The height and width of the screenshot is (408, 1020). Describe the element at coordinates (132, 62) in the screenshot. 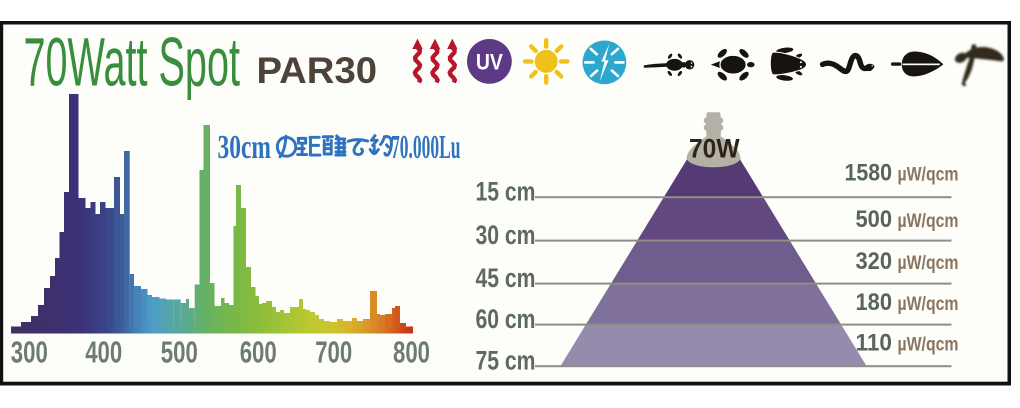

I see `svg-text: 70Watt Spot` at that location.